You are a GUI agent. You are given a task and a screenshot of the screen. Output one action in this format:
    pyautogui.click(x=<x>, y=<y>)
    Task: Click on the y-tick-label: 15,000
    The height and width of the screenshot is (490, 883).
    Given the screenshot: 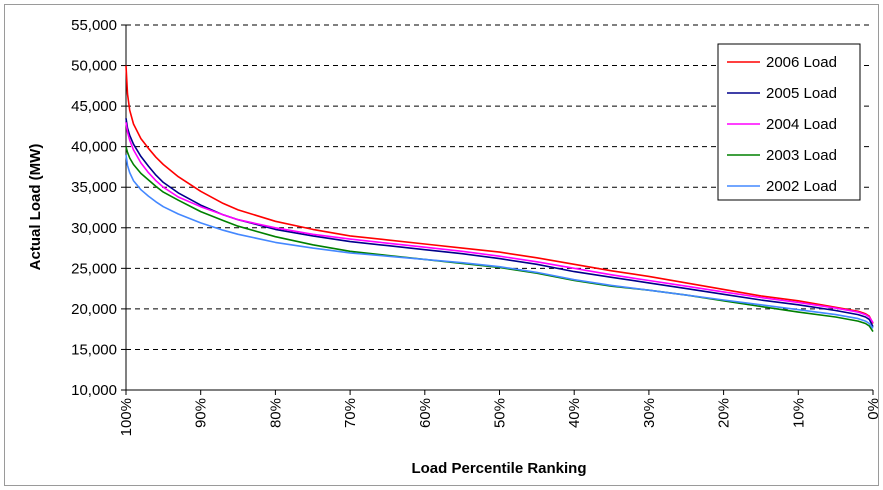 What is the action you would take?
    pyautogui.click(x=94, y=349)
    